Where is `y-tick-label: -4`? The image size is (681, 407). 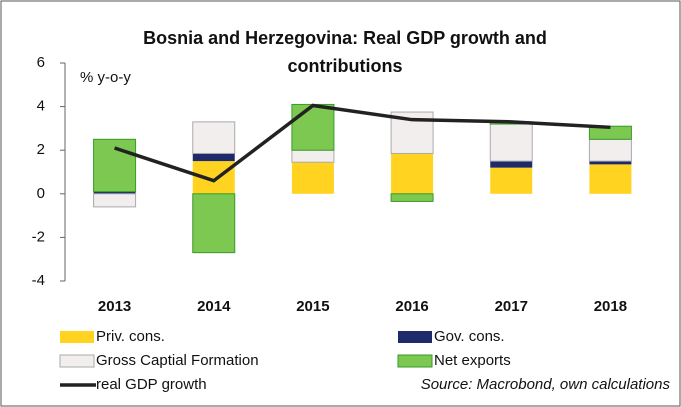
y-tick-label: -4 is located at coordinates (38, 280).